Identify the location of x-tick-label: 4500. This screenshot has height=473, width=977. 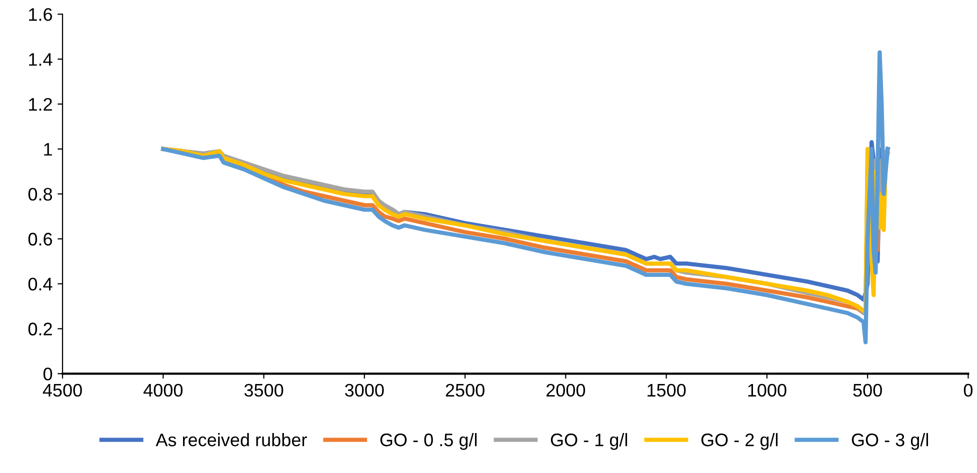
(62, 390).